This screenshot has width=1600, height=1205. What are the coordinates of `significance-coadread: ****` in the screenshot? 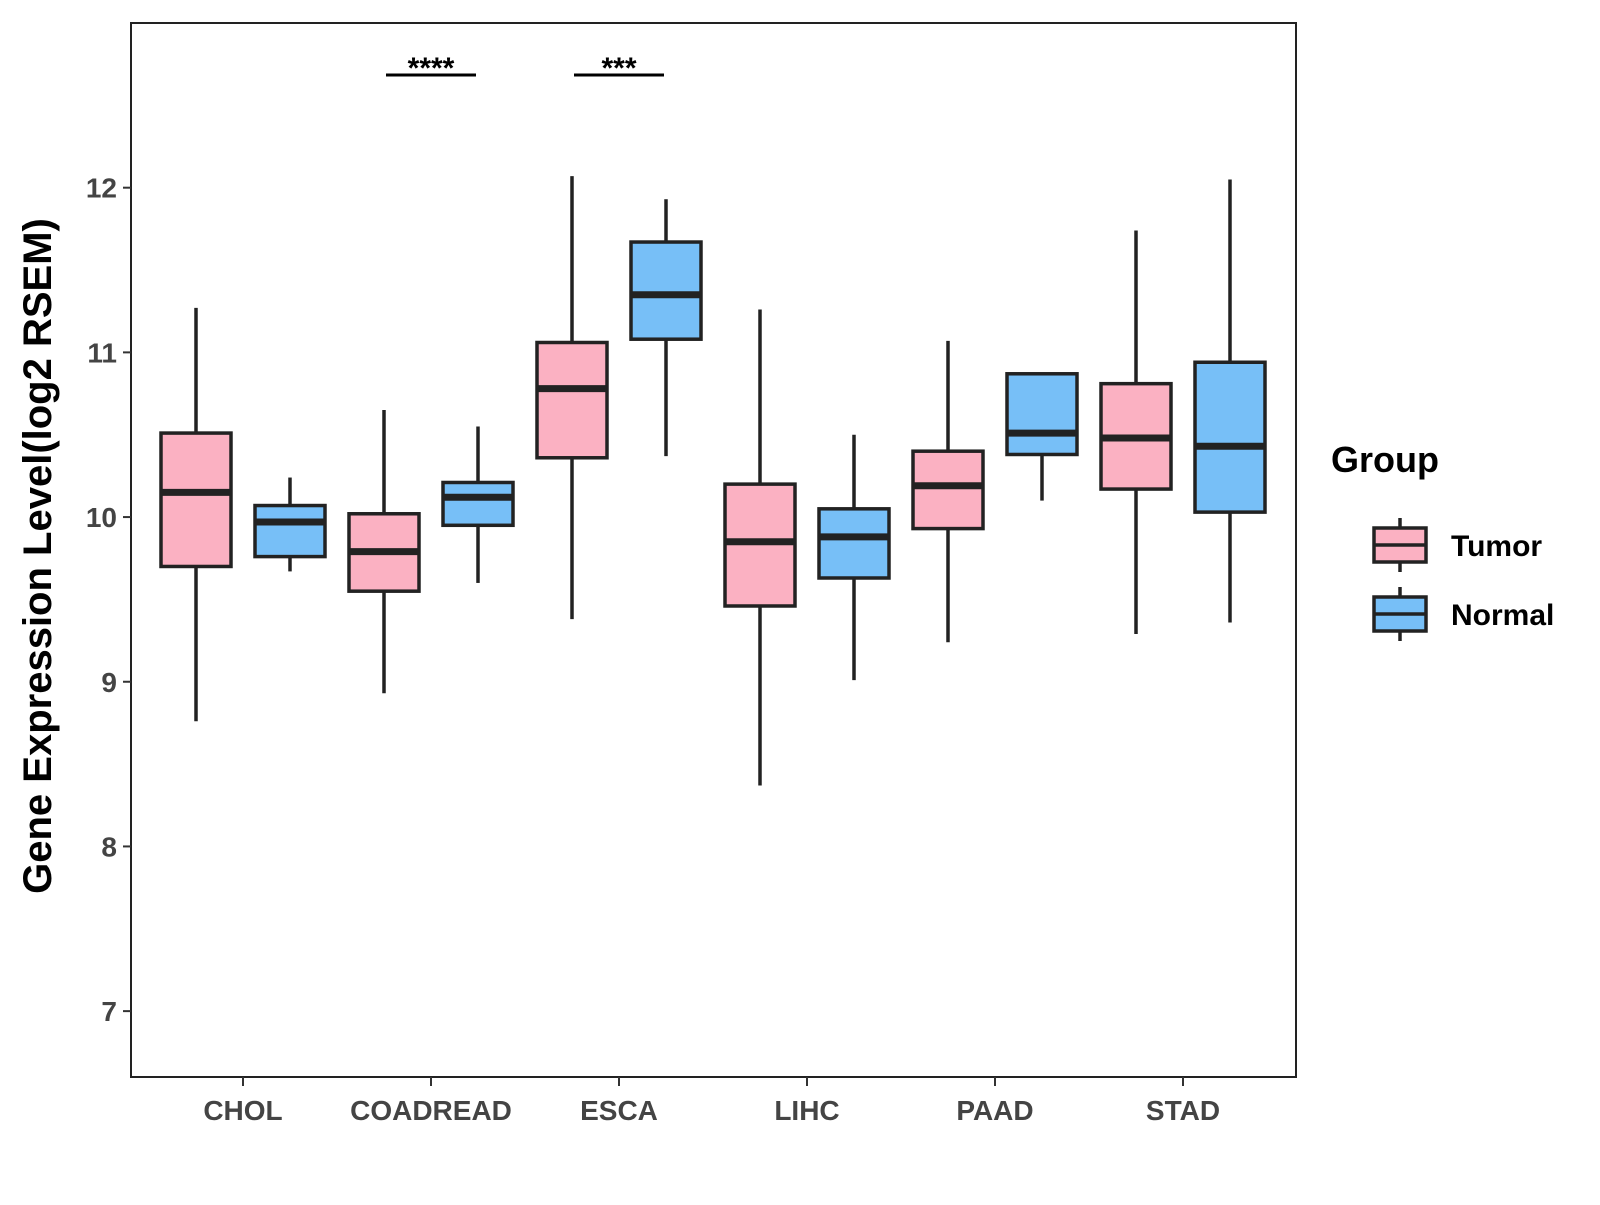 It's located at (431, 68).